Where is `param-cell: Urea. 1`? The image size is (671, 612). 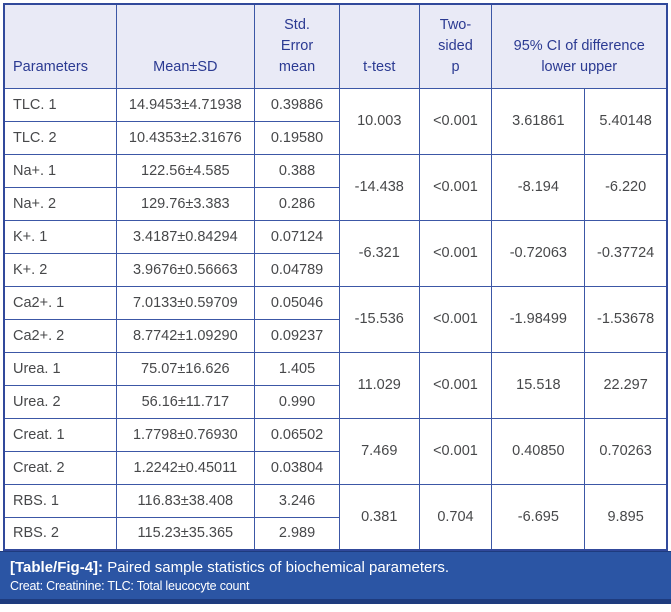 param-cell: Urea. 1 is located at coordinates (60, 368).